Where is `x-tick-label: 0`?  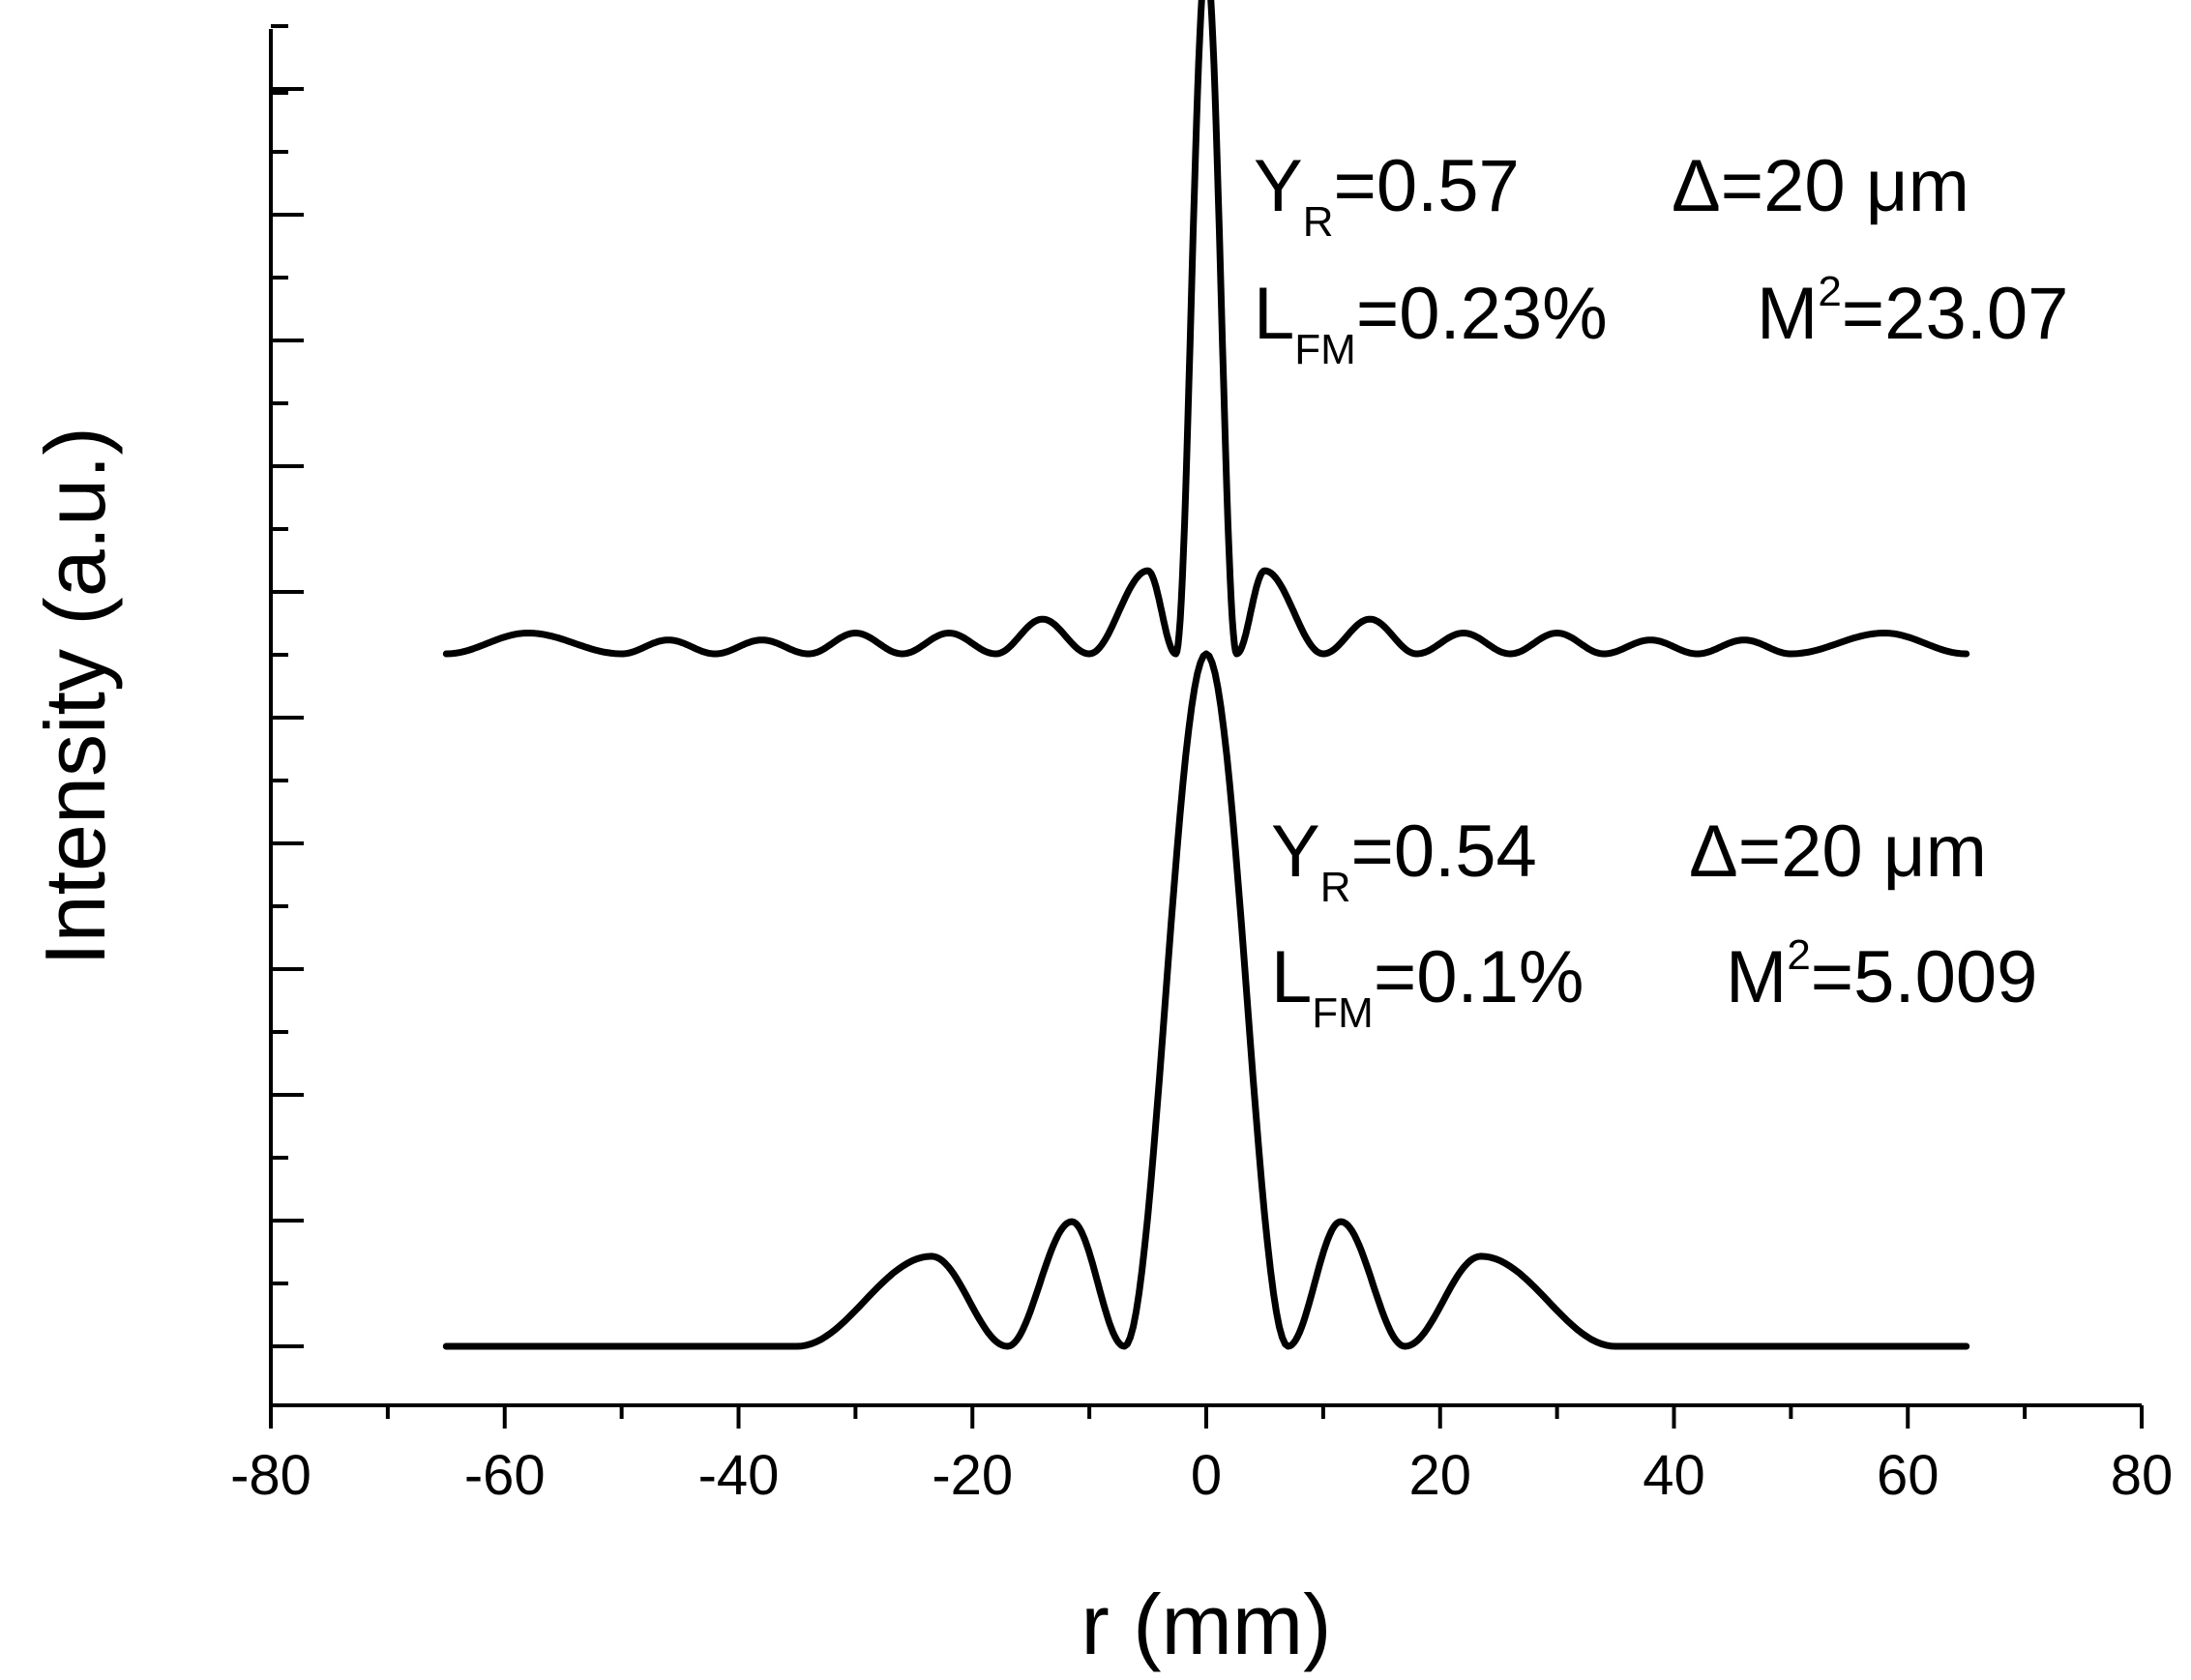 x-tick-label: 0 is located at coordinates (1206, 1476).